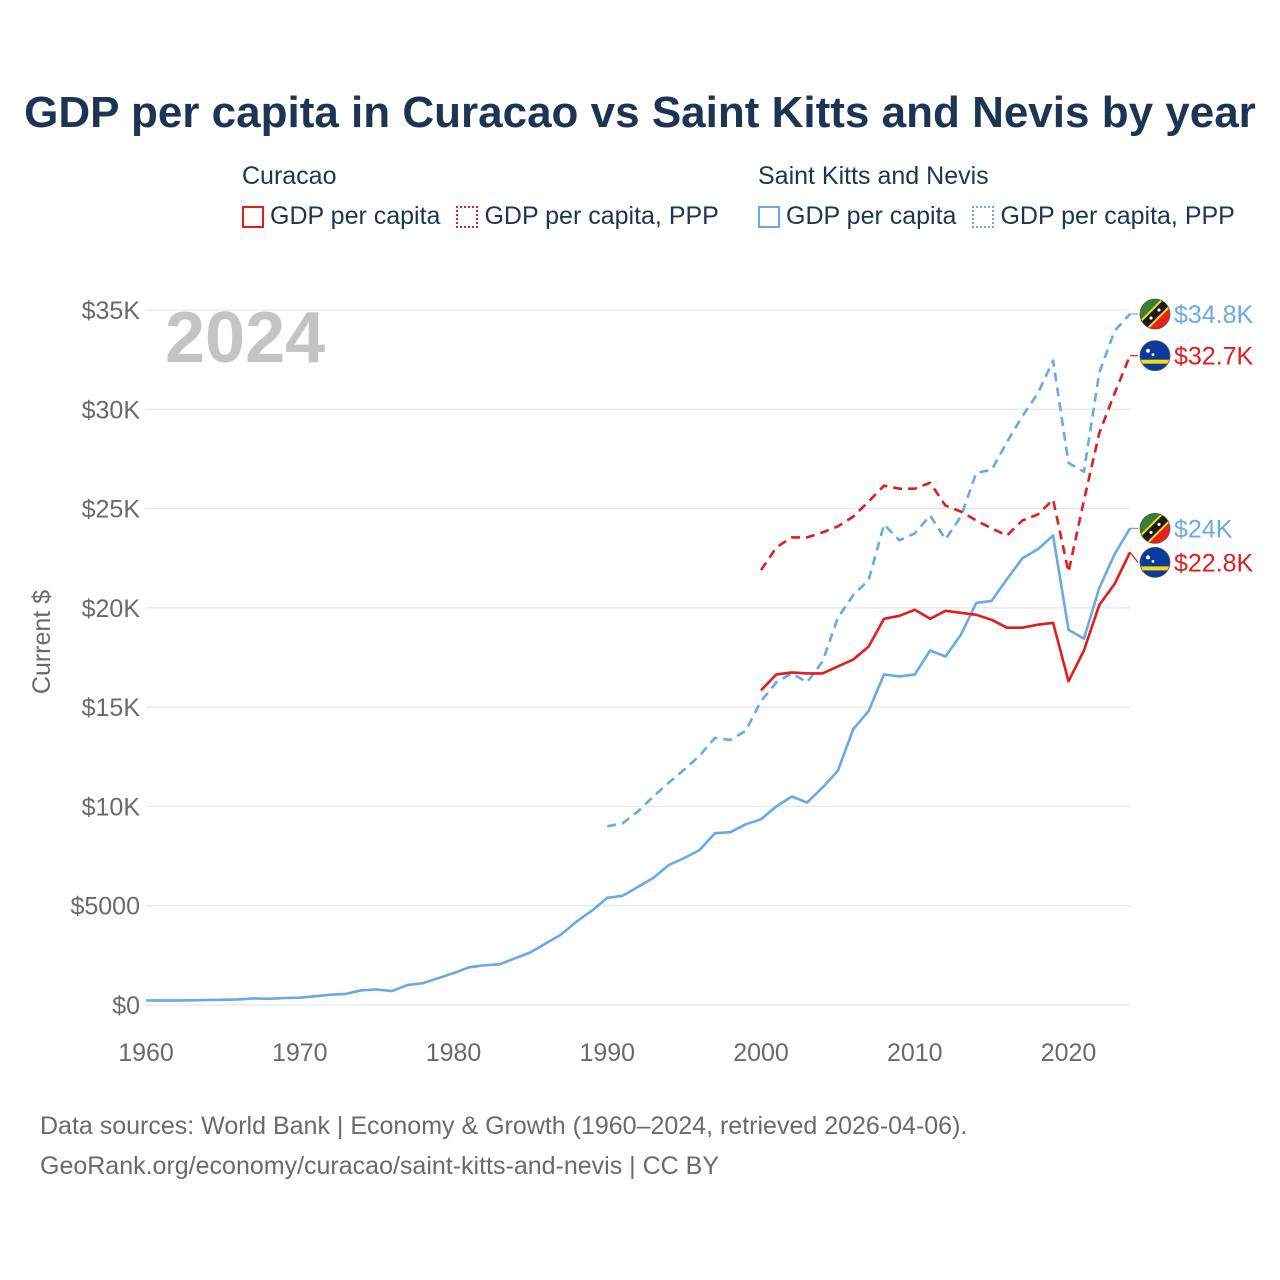 Image resolution: width=1280 pixels, height=1280 pixels. I want to click on legend-heading-curacao: Curacao, so click(289, 176).